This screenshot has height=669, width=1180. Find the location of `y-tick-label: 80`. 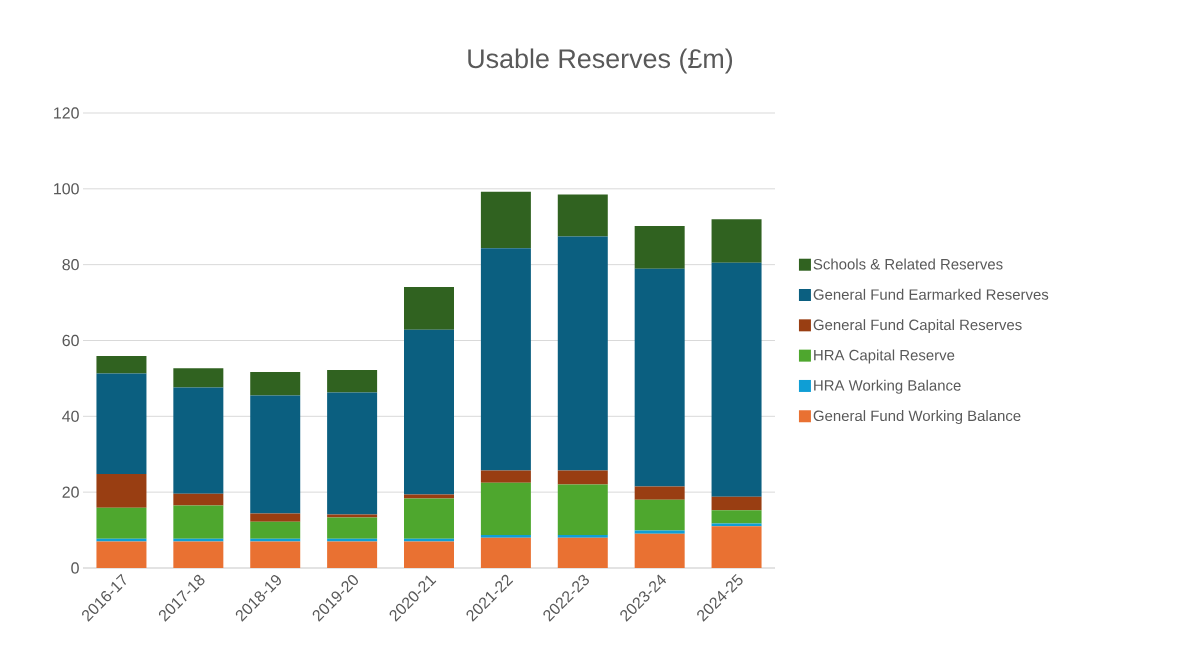

y-tick-label: 80 is located at coordinates (70, 265).